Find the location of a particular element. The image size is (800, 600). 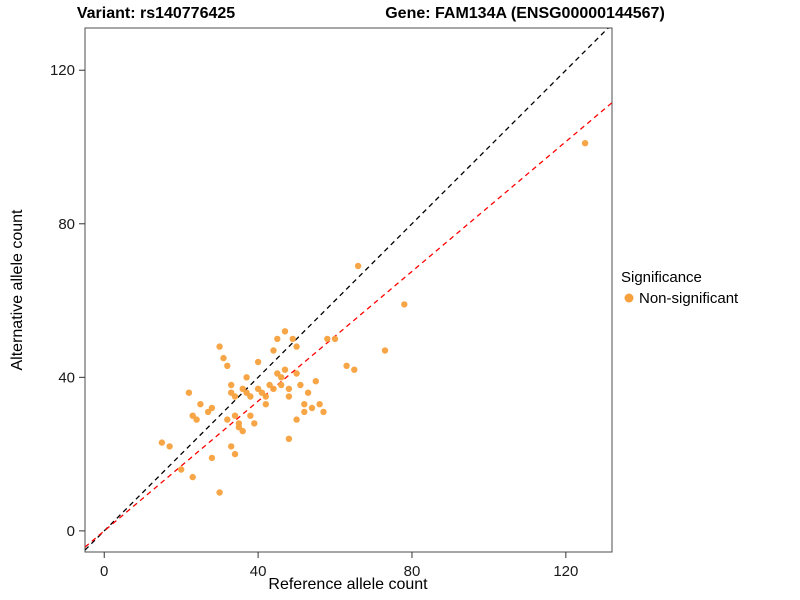

legend-title: Significance is located at coordinates (661, 277).